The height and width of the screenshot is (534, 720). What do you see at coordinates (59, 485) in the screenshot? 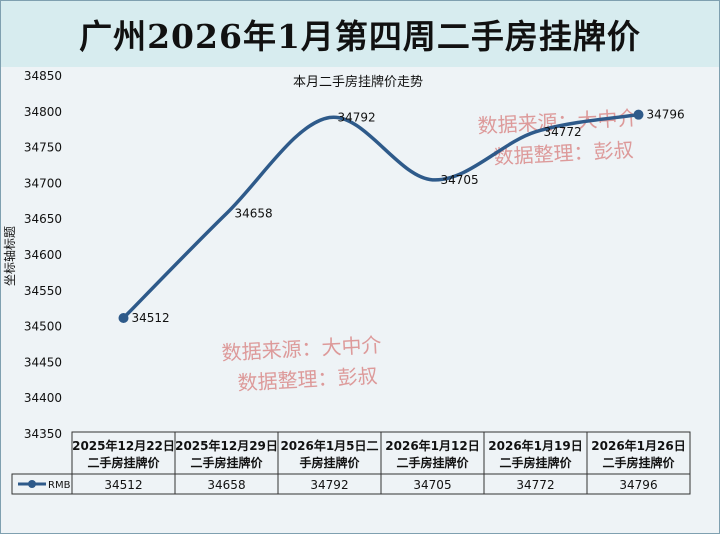
I see `legend-series-name: RMB` at bounding box center [59, 485].